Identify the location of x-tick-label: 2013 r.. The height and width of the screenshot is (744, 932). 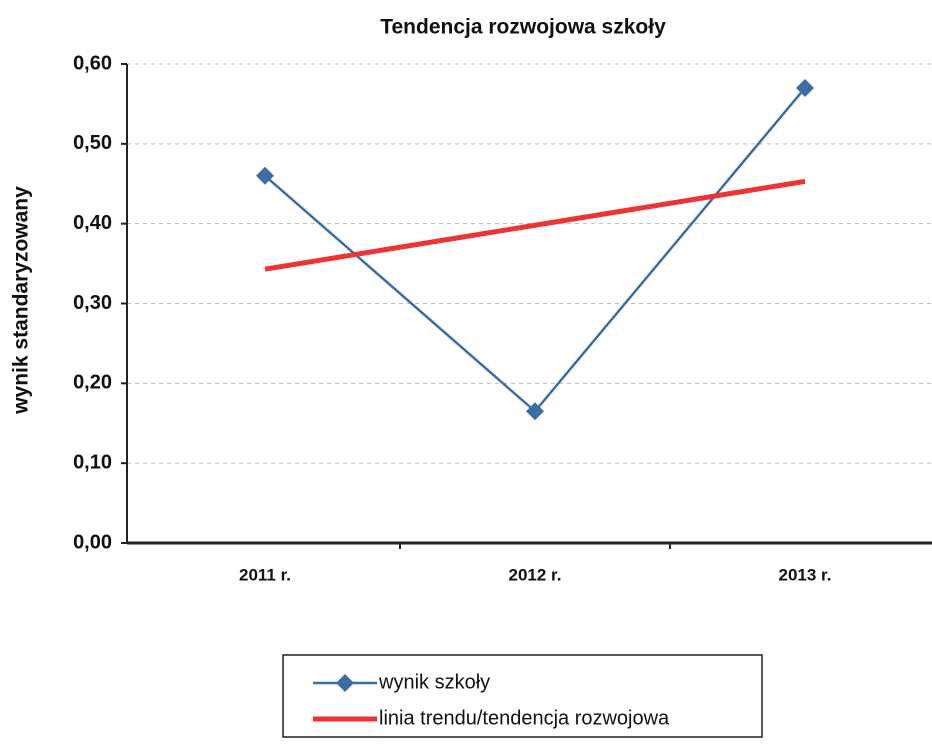
(805, 574).